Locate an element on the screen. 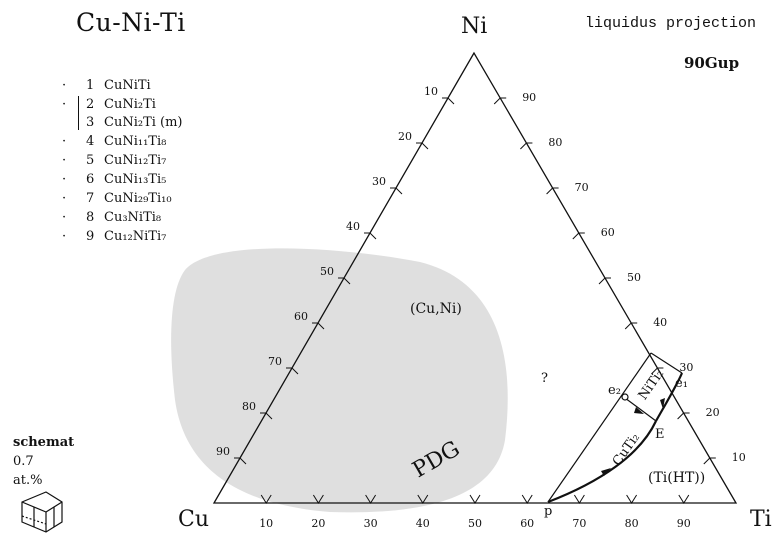 The width and height of the screenshot is (781, 545). vertex-ni-label: Ni is located at coordinates (474, 26).